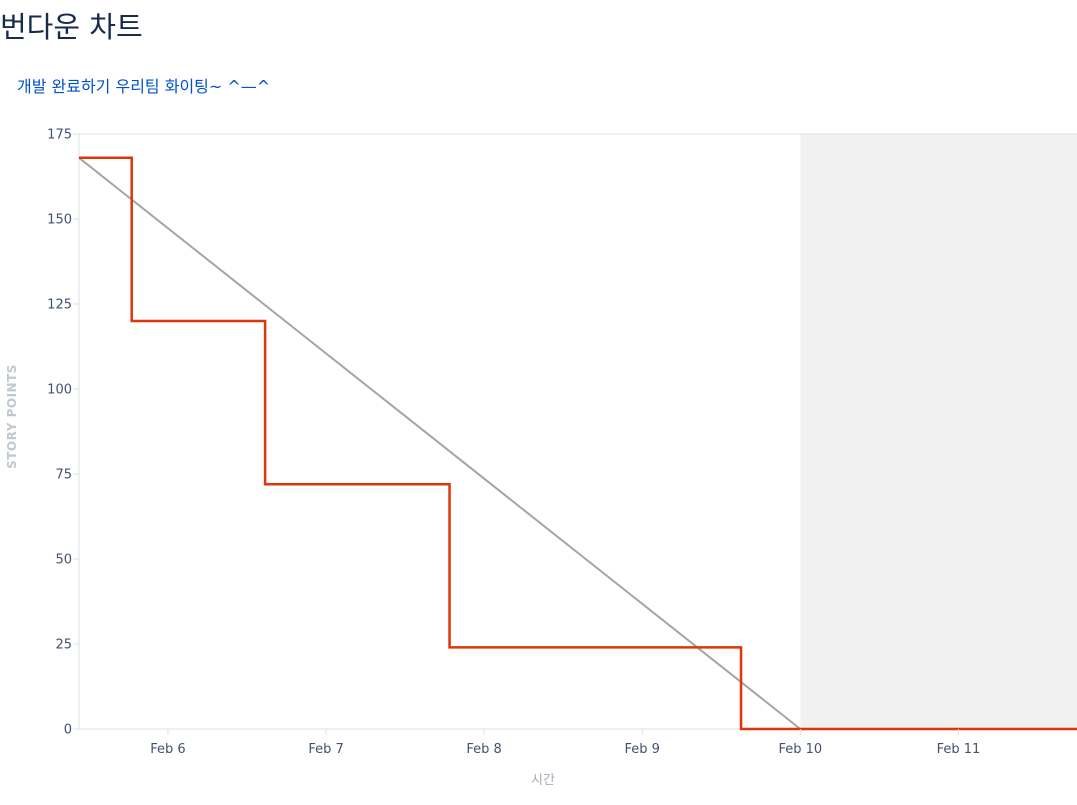  Describe the element at coordinates (642, 749) in the screenshot. I see `x-tick-label: Feb 9` at that location.